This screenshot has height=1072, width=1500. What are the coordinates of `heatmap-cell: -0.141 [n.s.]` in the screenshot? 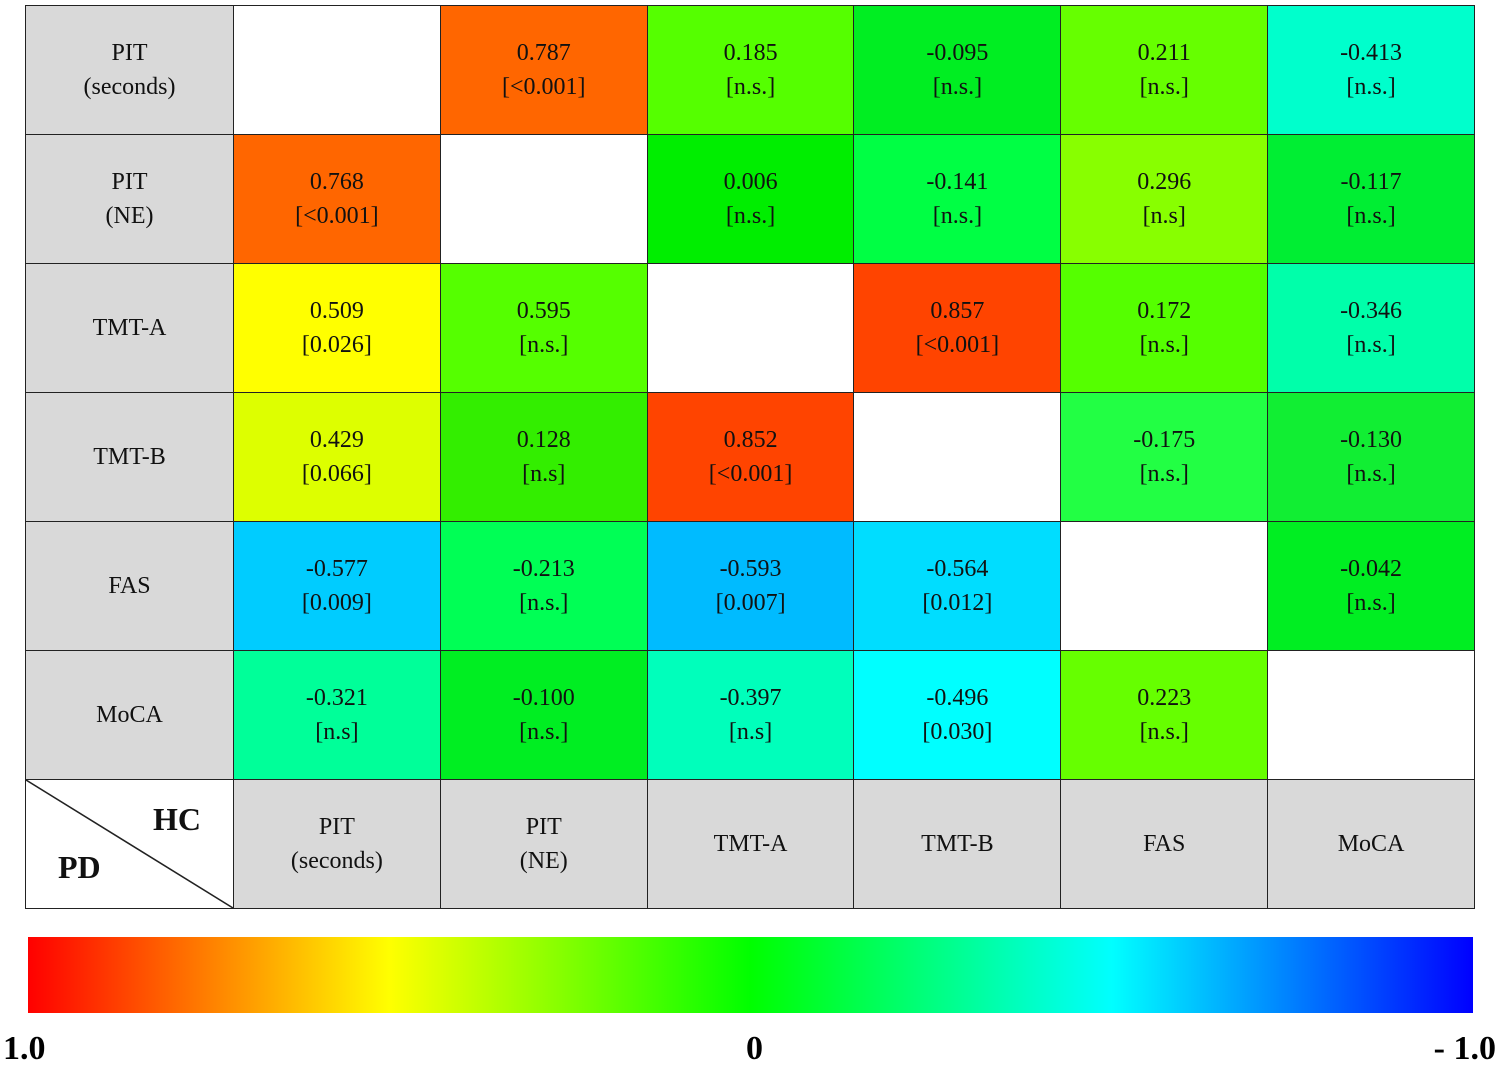 It's located at (957, 199).